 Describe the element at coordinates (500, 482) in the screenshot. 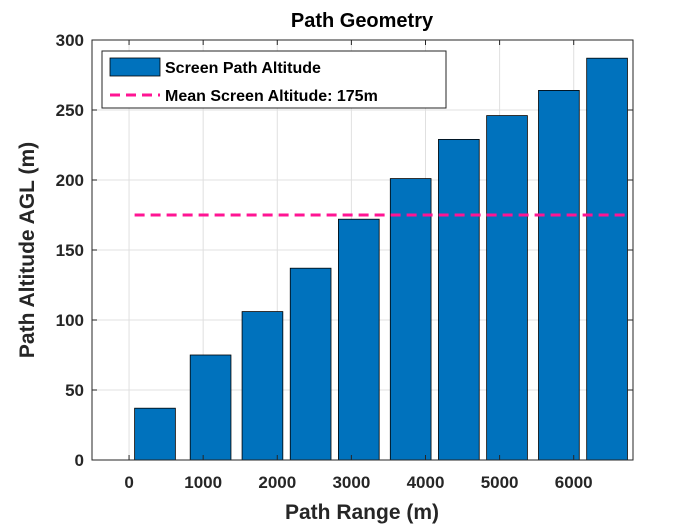

I see `x-tick-label: 5000` at that location.